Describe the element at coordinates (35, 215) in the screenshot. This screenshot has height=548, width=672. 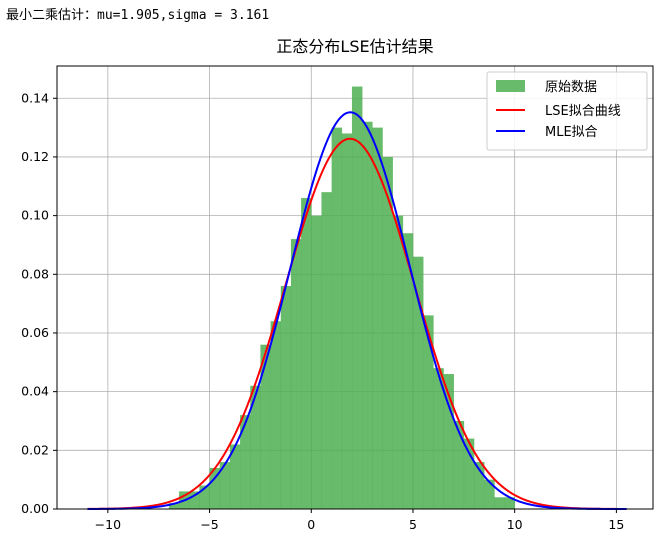
I see `y-tick-label: 0.10` at that location.